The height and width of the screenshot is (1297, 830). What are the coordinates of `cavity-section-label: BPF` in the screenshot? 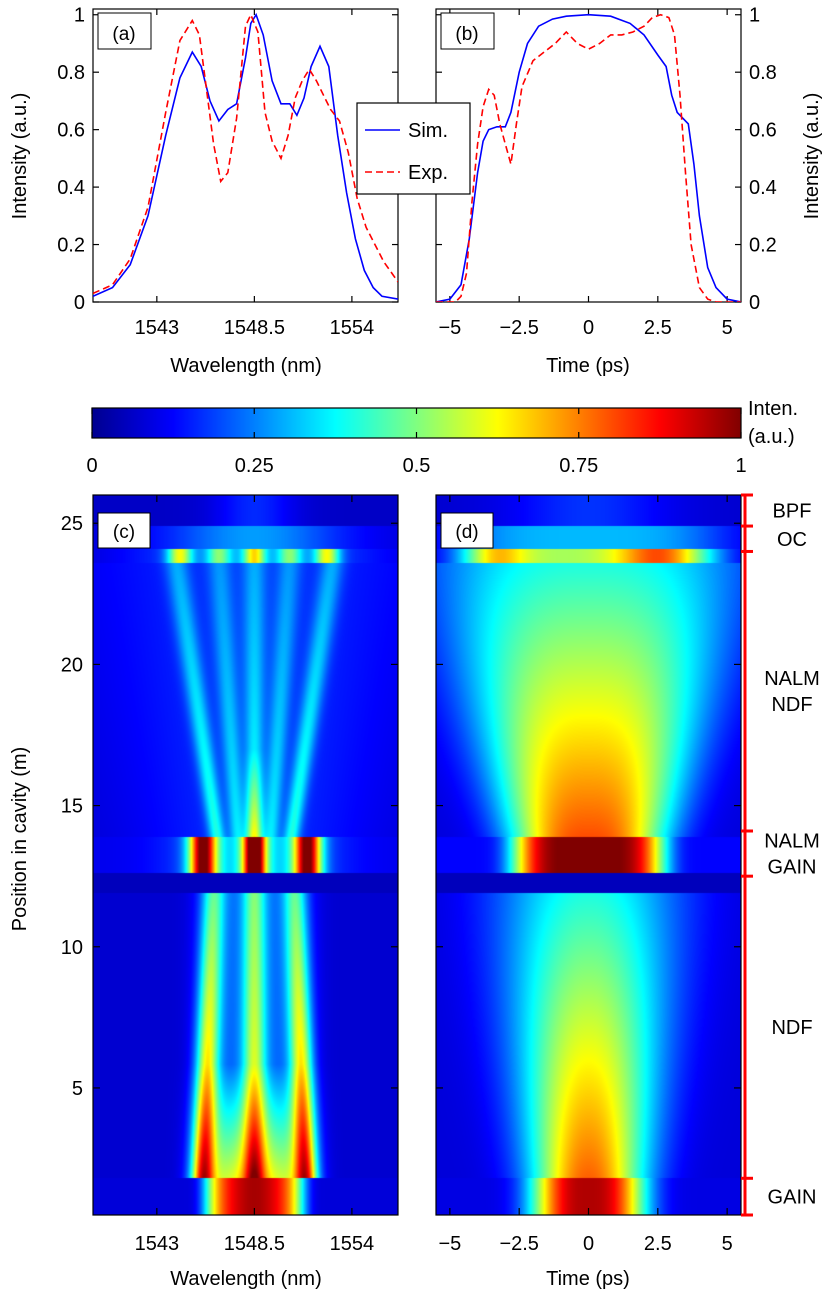 It's located at (792, 512).